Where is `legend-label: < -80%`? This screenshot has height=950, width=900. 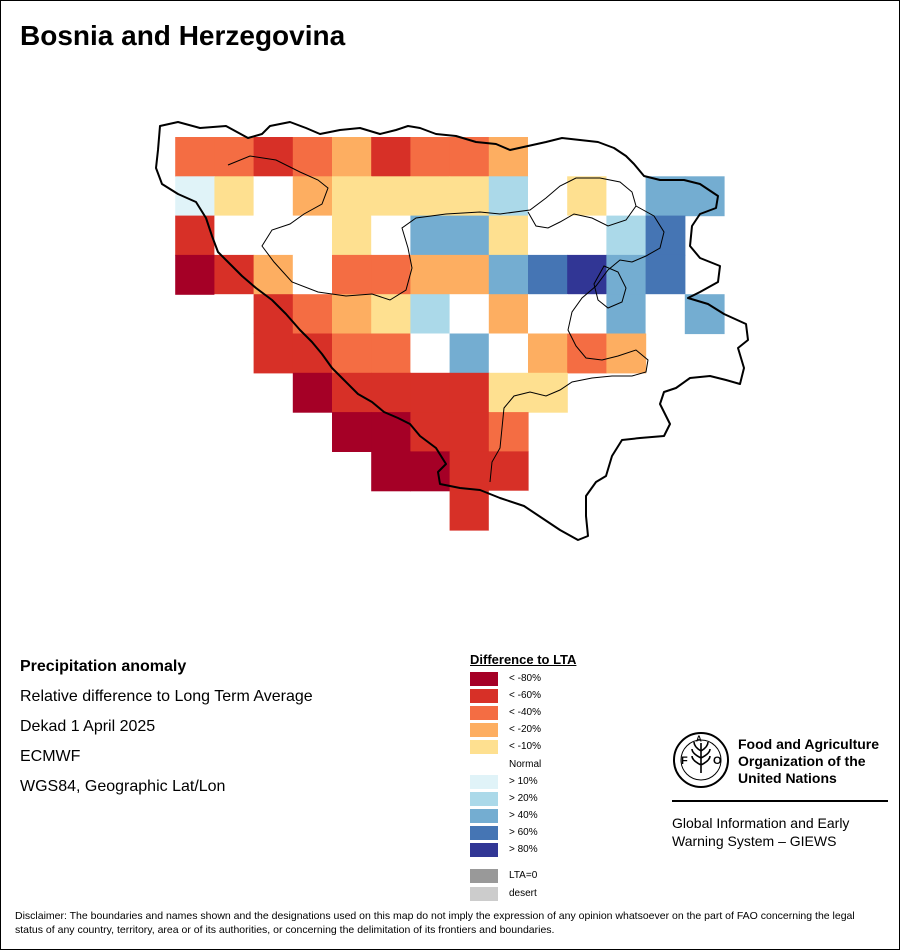 legend-label: < -80% is located at coordinates (525, 678).